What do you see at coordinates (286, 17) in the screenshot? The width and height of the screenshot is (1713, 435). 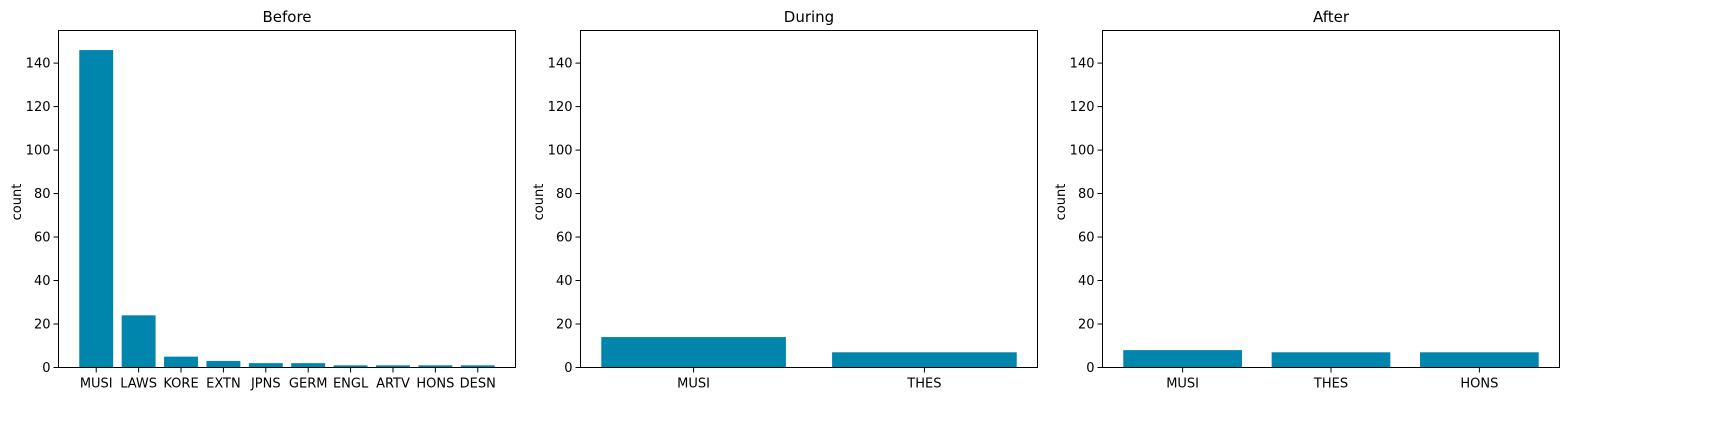 I see `chart-title: Before` at bounding box center [286, 17].